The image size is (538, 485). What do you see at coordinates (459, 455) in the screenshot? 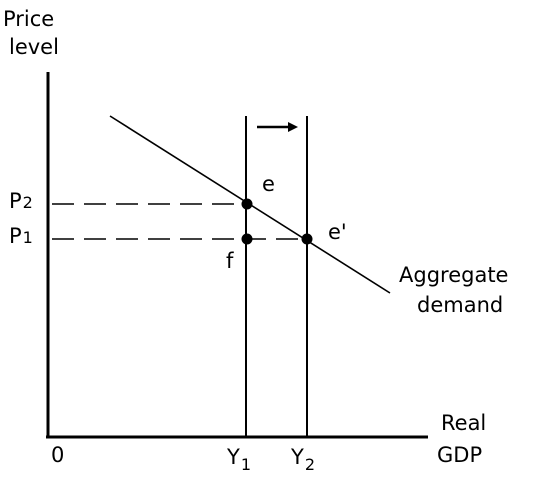
I see `x-axis-label-line2: GDP` at bounding box center [459, 455].